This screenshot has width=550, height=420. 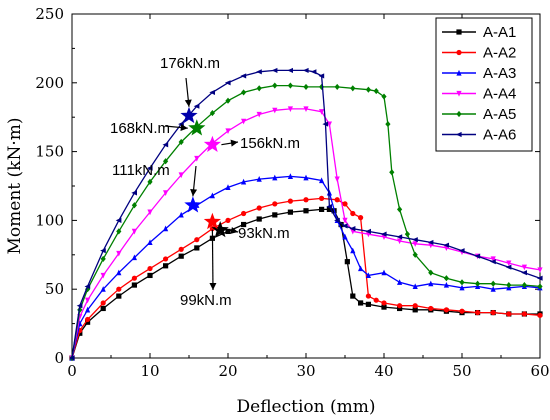 I want to click on annotation-111kn-m: 111kN.m, so click(x=157, y=187).